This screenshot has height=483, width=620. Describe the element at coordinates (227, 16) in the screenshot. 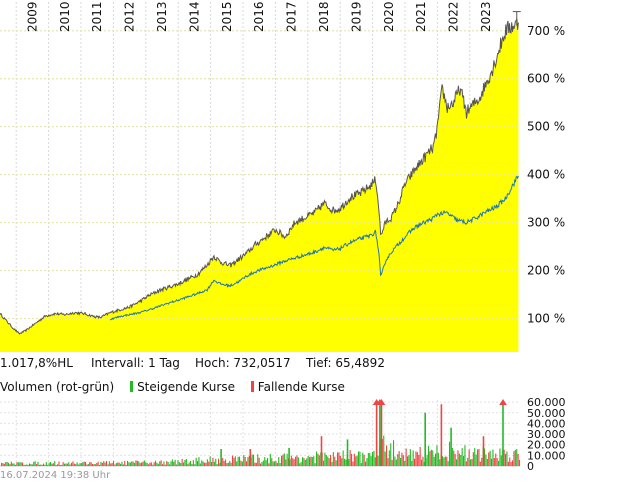

I see `year-label: 2015` at that location.